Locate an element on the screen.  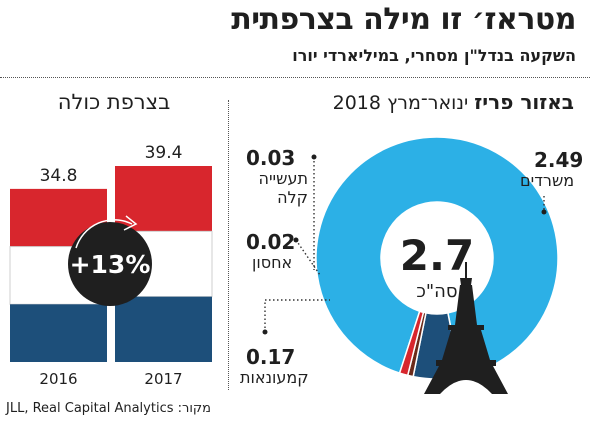
tower-upper is located at coordinates (466, 305).